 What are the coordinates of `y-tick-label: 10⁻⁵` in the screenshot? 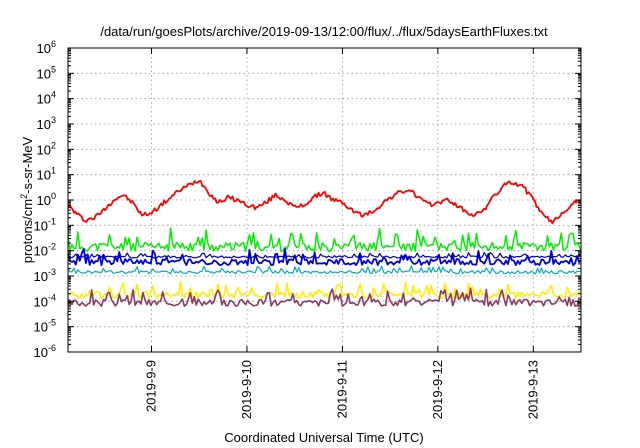 It's located at (45, 326).